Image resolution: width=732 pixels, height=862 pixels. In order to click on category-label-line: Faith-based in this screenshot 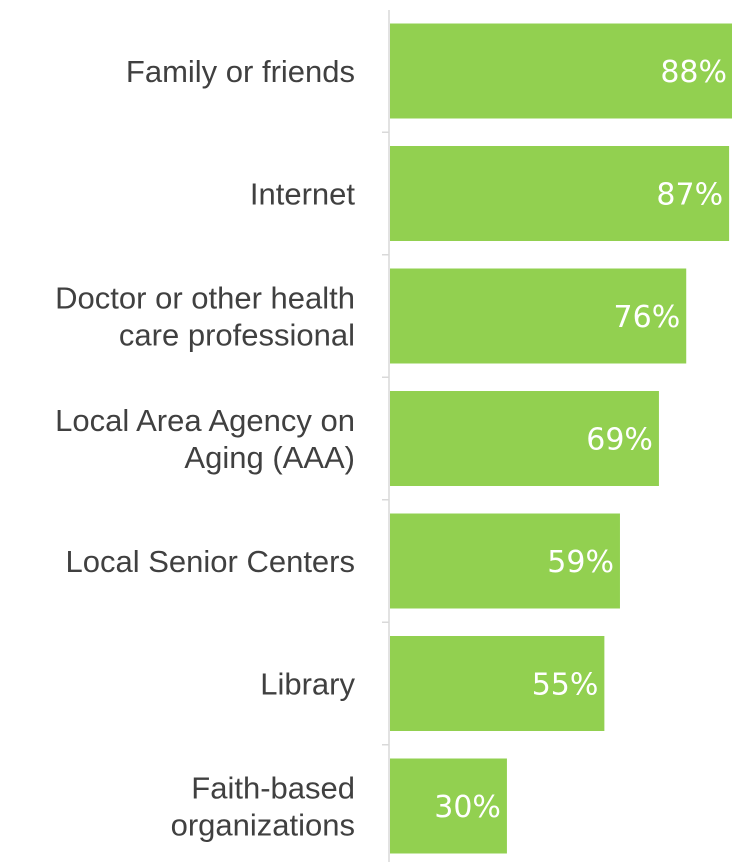, I will do `click(273, 788)`.